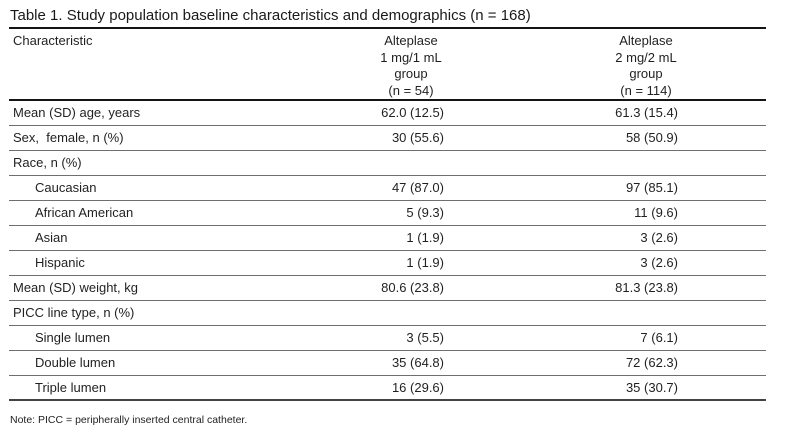 This screenshot has width=800, height=440. What do you see at coordinates (66, 187) in the screenshot?
I see `row-label: Caucasian` at bounding box center [66, 187].